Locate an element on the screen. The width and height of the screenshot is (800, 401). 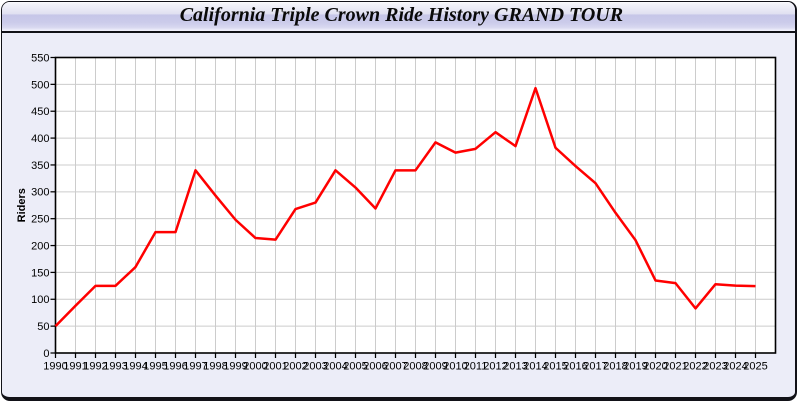
svg-text: 2020 is located at coordinates (655, 367).